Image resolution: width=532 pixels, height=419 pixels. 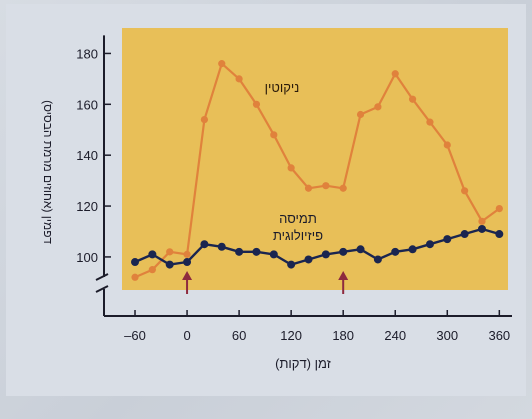 What do you see at coordinates (499, 335) in the screenshot?
I see `x-tick-label: 360` at bounding box center [499, 335].